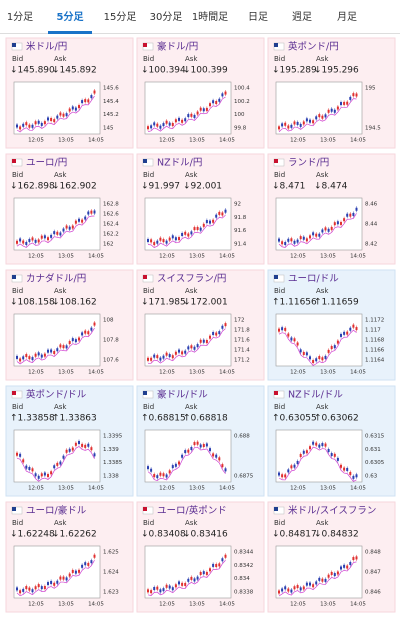  Describe the element at coordinates (120, 17) in the screenshot. I see `tab: 15分足` at that location.